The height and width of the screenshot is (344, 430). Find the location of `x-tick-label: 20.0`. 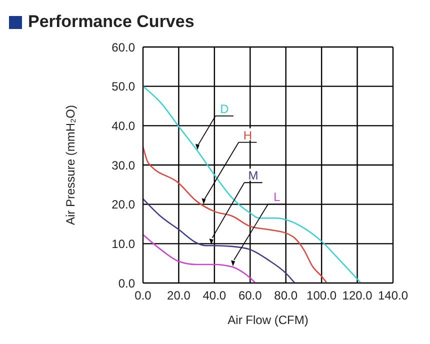

x-tick-label: 20.0 is located at coordinates (179, 295).